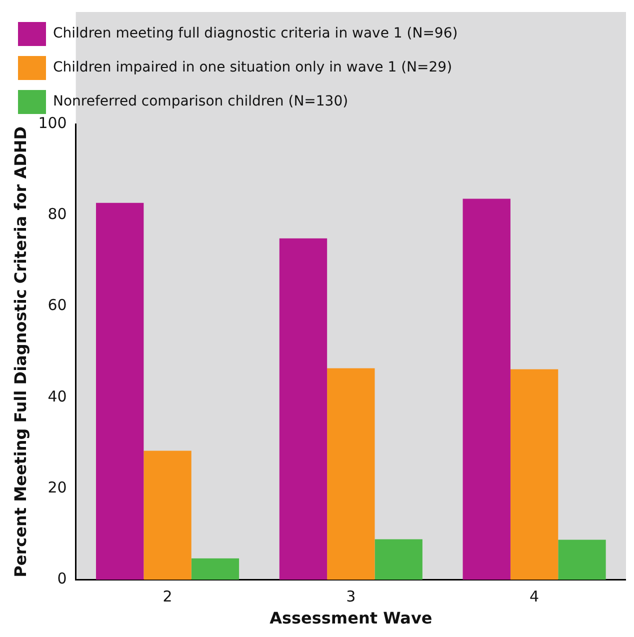  What do you see at coordinates (57, 305) in the screenshot?
I see `y-tick-label: 60` at bounding box center [57, 305].